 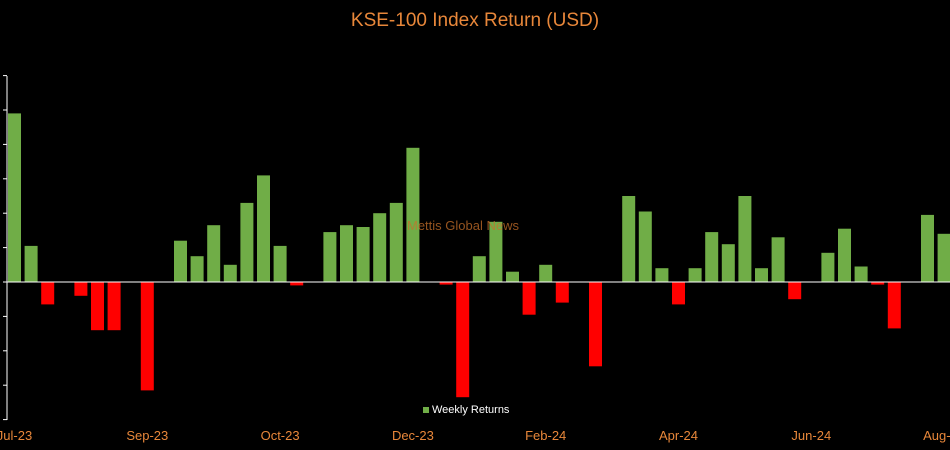 What do you see at coordinates (463, 225) in the screenshot?
I see `watermark: Mettis Global News` at bounding box center [463, 225].